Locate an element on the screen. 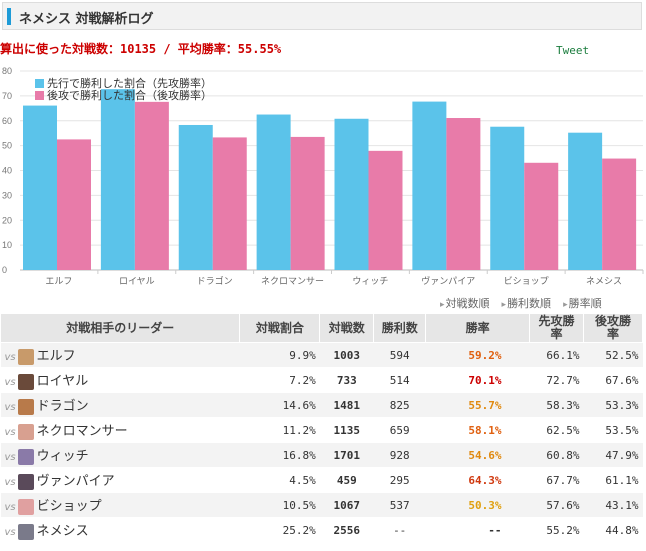 Image resolution: width=646 pixels, height=551 pixels. col-header-rate: 勝率 is located at coordinates (478, 328).